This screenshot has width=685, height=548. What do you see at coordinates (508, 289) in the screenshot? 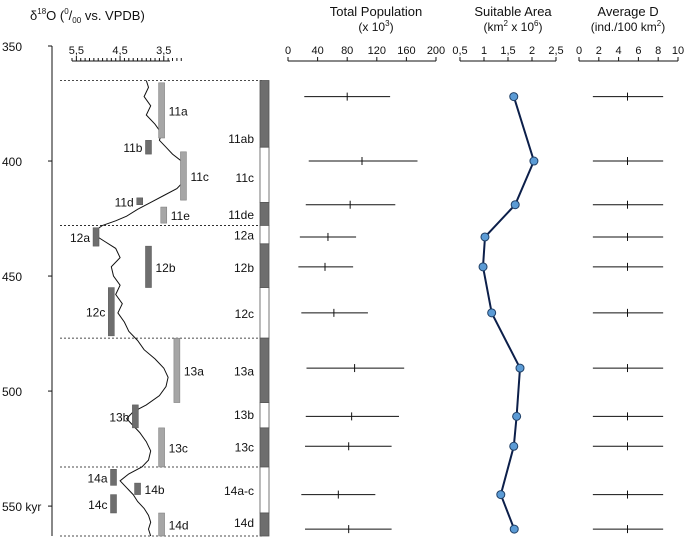
I see `area-panel: 0,5 1 1,5 2 2,5` at bounding box center [508, 289].